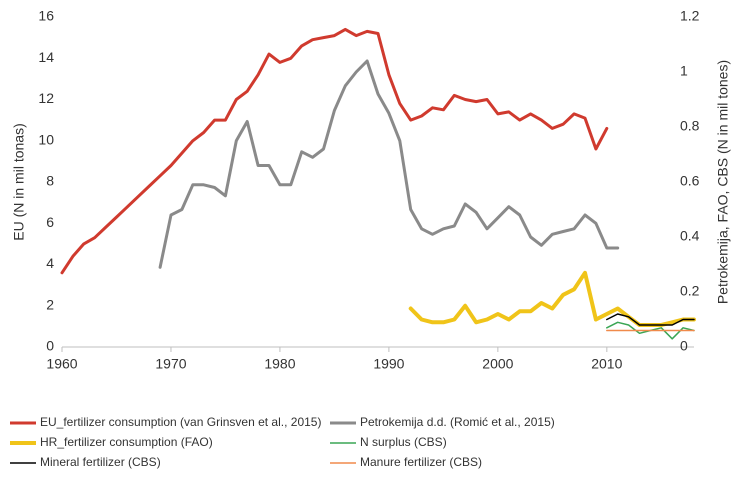 The height and width of the screenshot is (482, 740). Describe the element at coordinates (100, 462) in the screenshot. I see `legend-label: Mineral fertilizer (CBS)` at that location.